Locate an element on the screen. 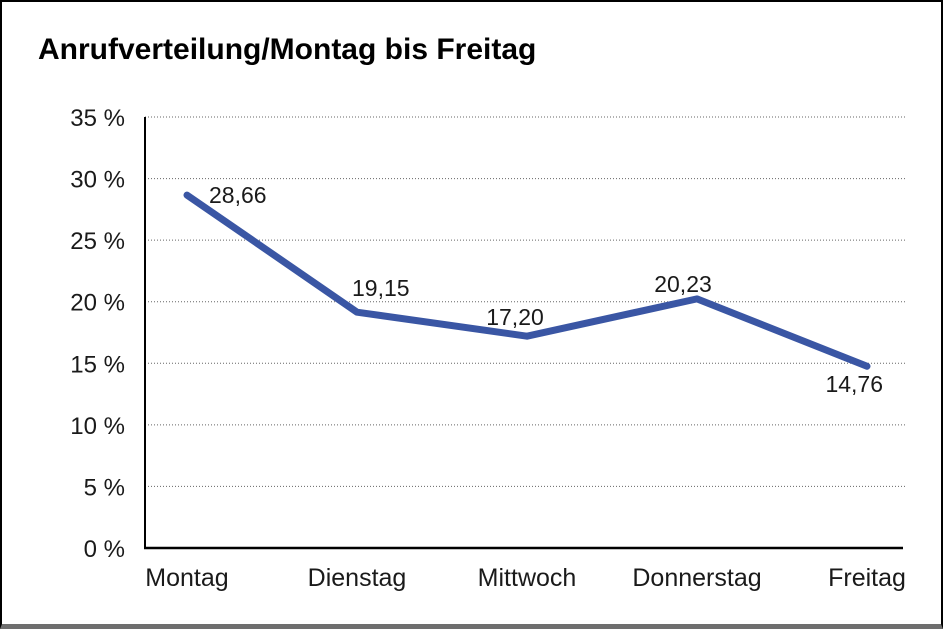 This screenshot has width=945, height=631. x-category-label: Mittwoch is located at coordinates (527, 578).